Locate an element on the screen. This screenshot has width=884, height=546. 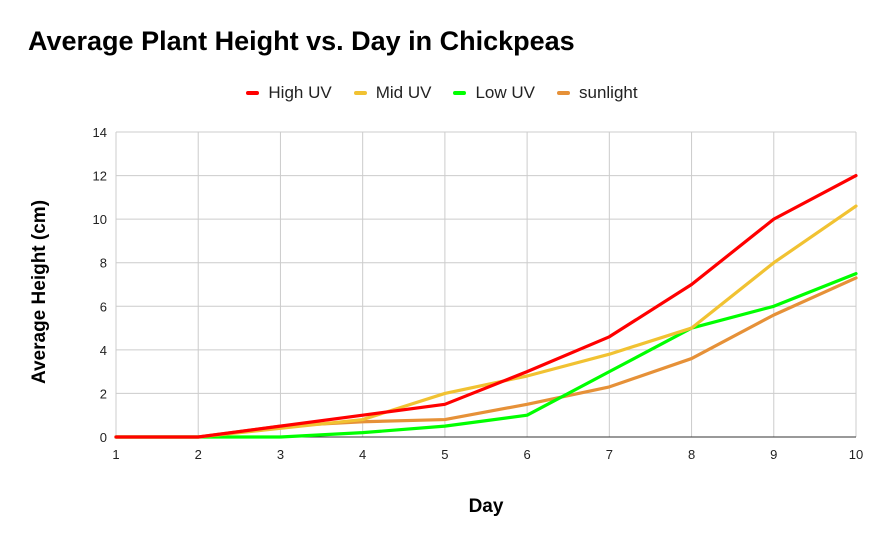
y-tick-label: 8 is located at coordinates (103, 263).